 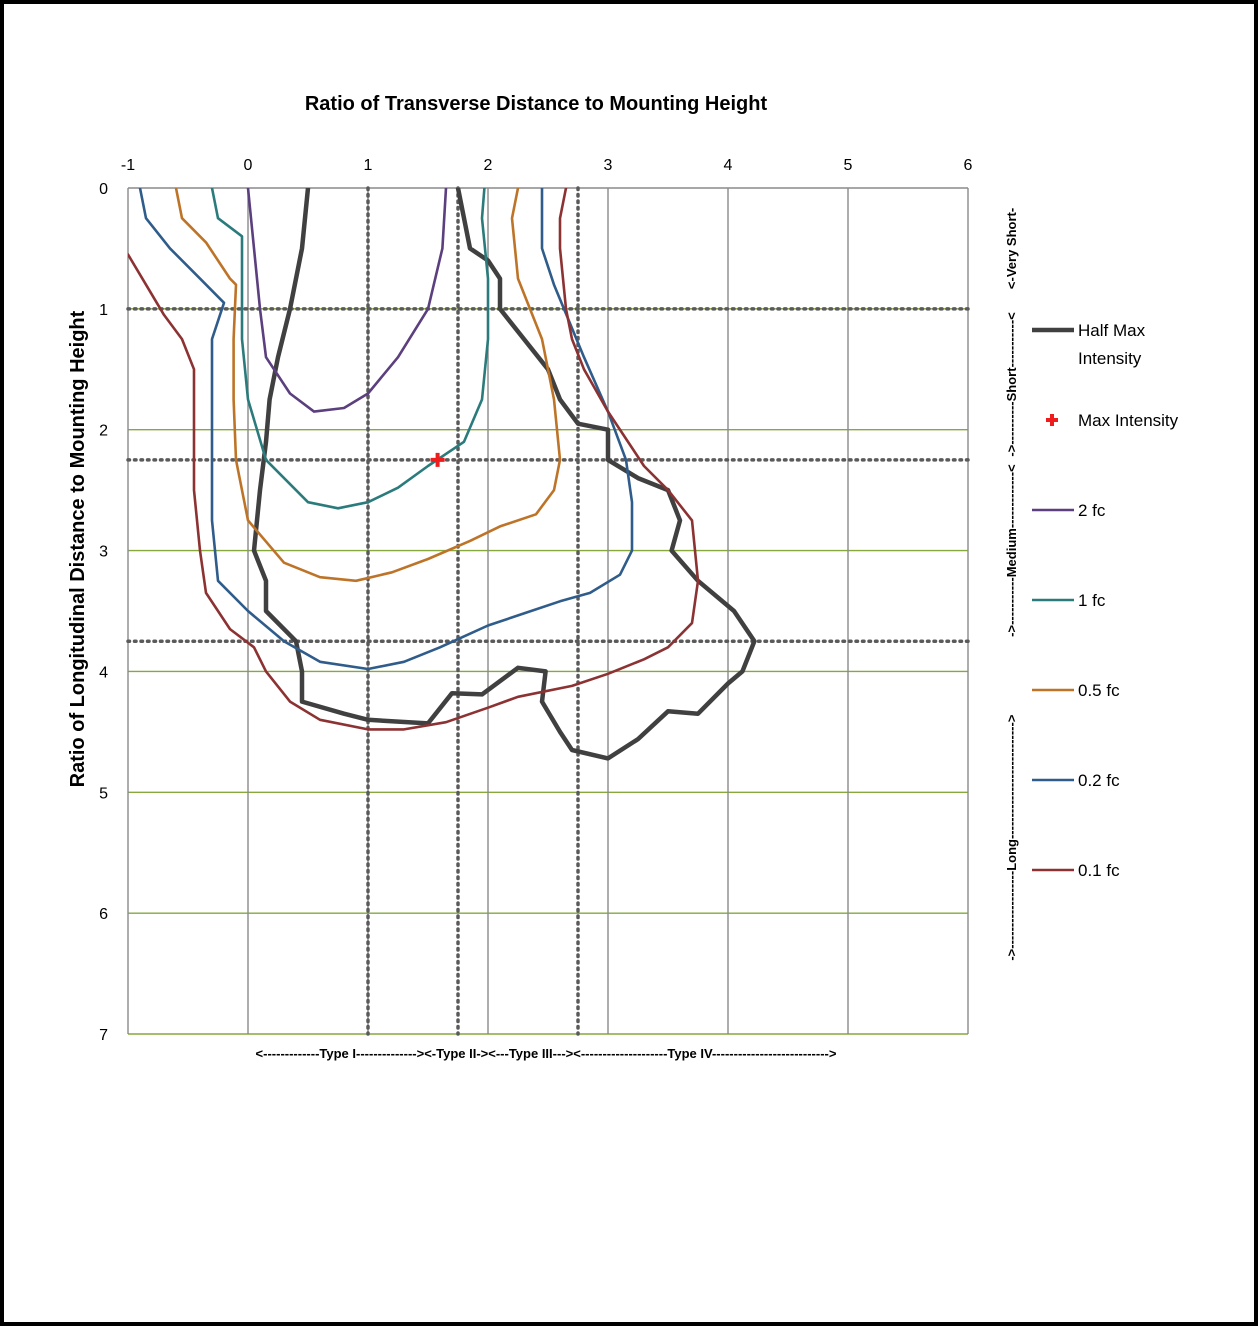 What do you see at coordinates (103, 914) in the screenshot?
I see `y-tick-label: 6` at bounding box center [103, 914].